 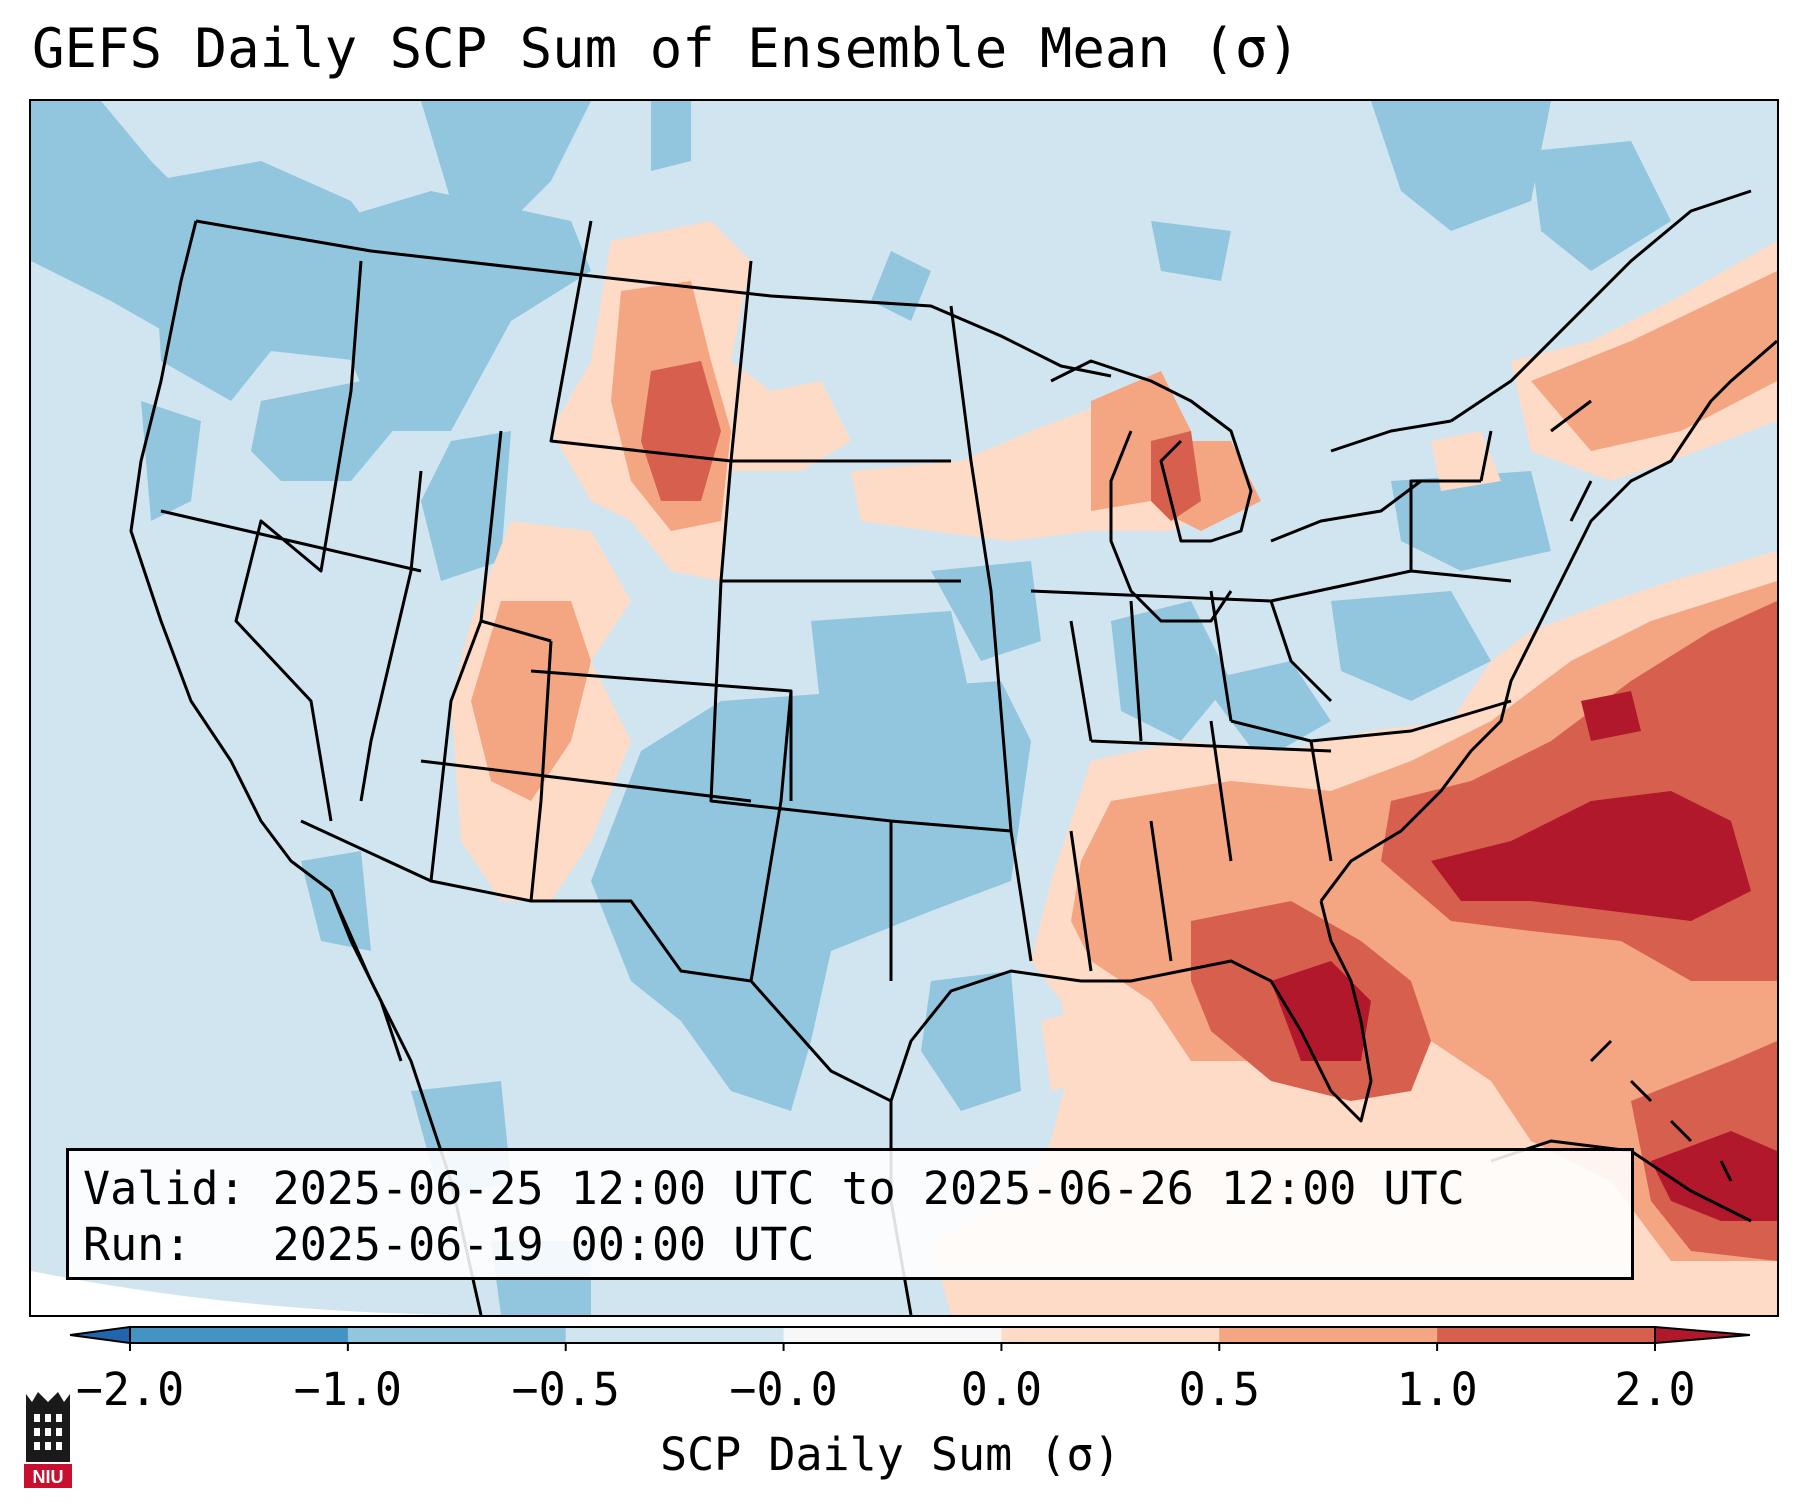 What do you see at coordinates (48, 1427) in the screenshot?
I see `logo-tower` at bounding box center [48, 1427].